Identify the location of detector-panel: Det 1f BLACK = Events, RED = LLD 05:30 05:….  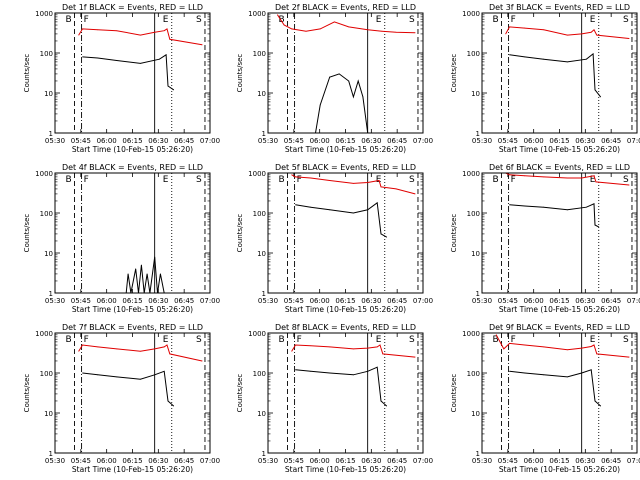
(121, 78).